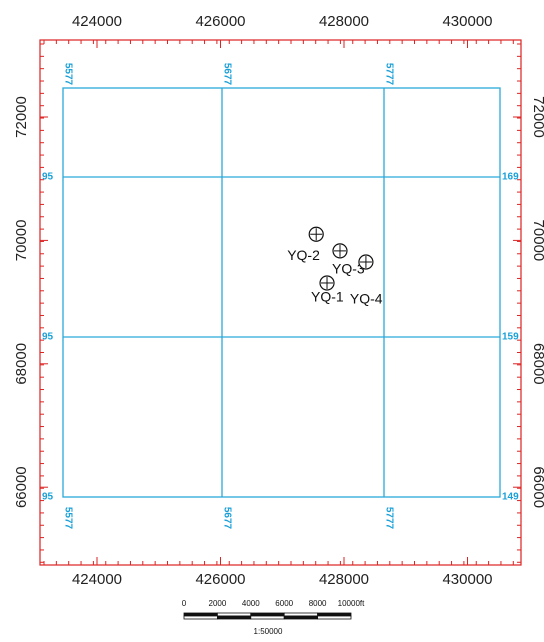 The height and width of the screenshot is (642, 544). Describe the element at coordinates (184, 603) in the screenshot. I see `scale-label: 0` at that location.